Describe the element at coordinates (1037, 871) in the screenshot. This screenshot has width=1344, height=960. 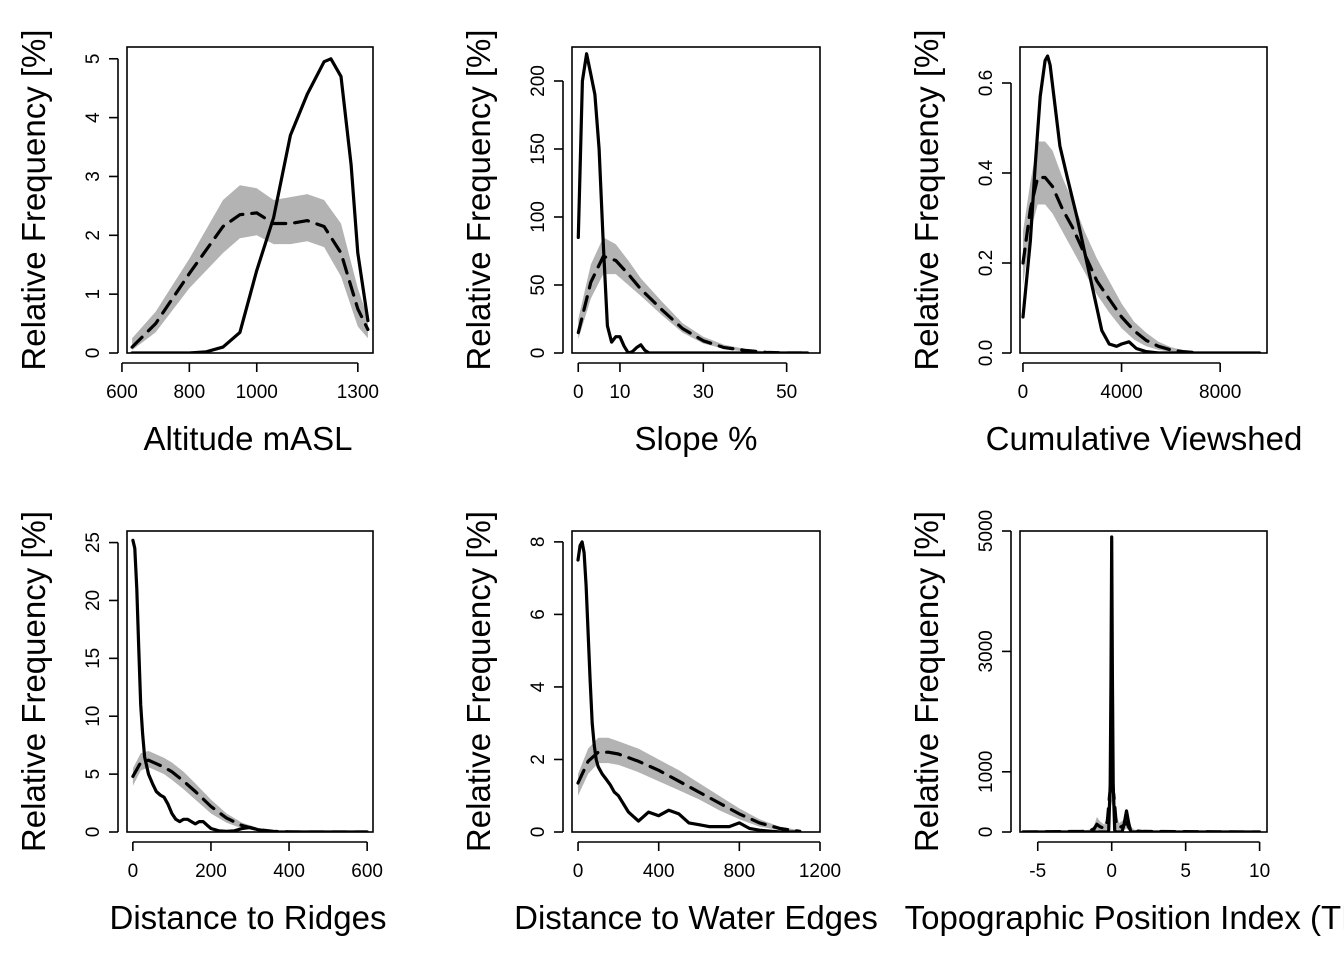
I see `x-tick-label: -5` at that location.